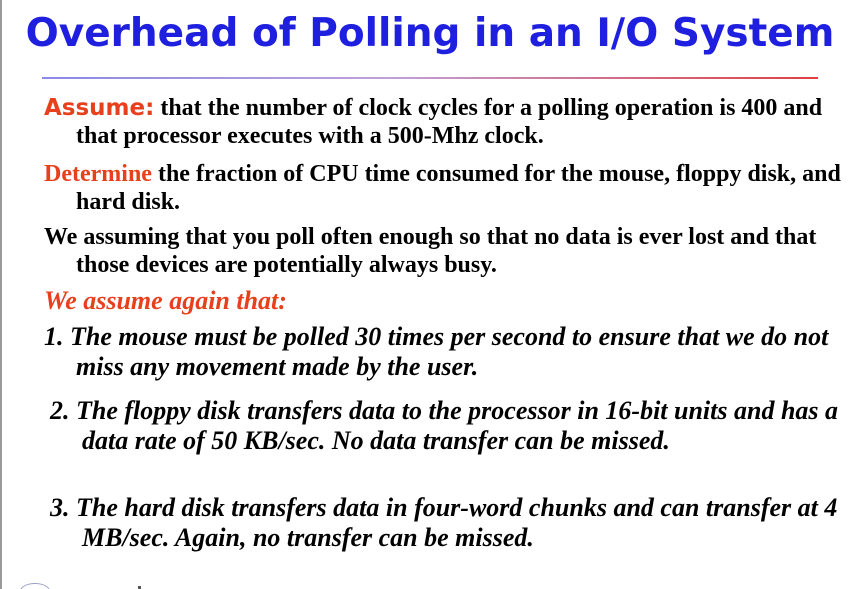  I want to click on assume-lead: Assume:, so click(99, 108).